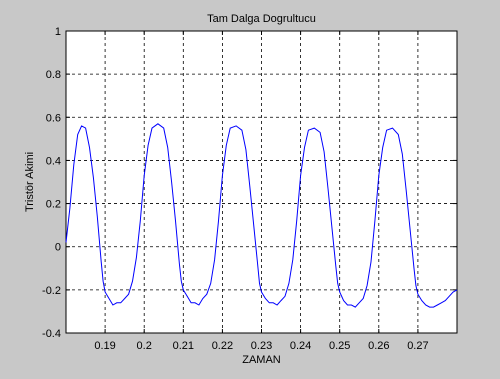  I want to click on x-tick-label: 0.25, so click(339, 346).